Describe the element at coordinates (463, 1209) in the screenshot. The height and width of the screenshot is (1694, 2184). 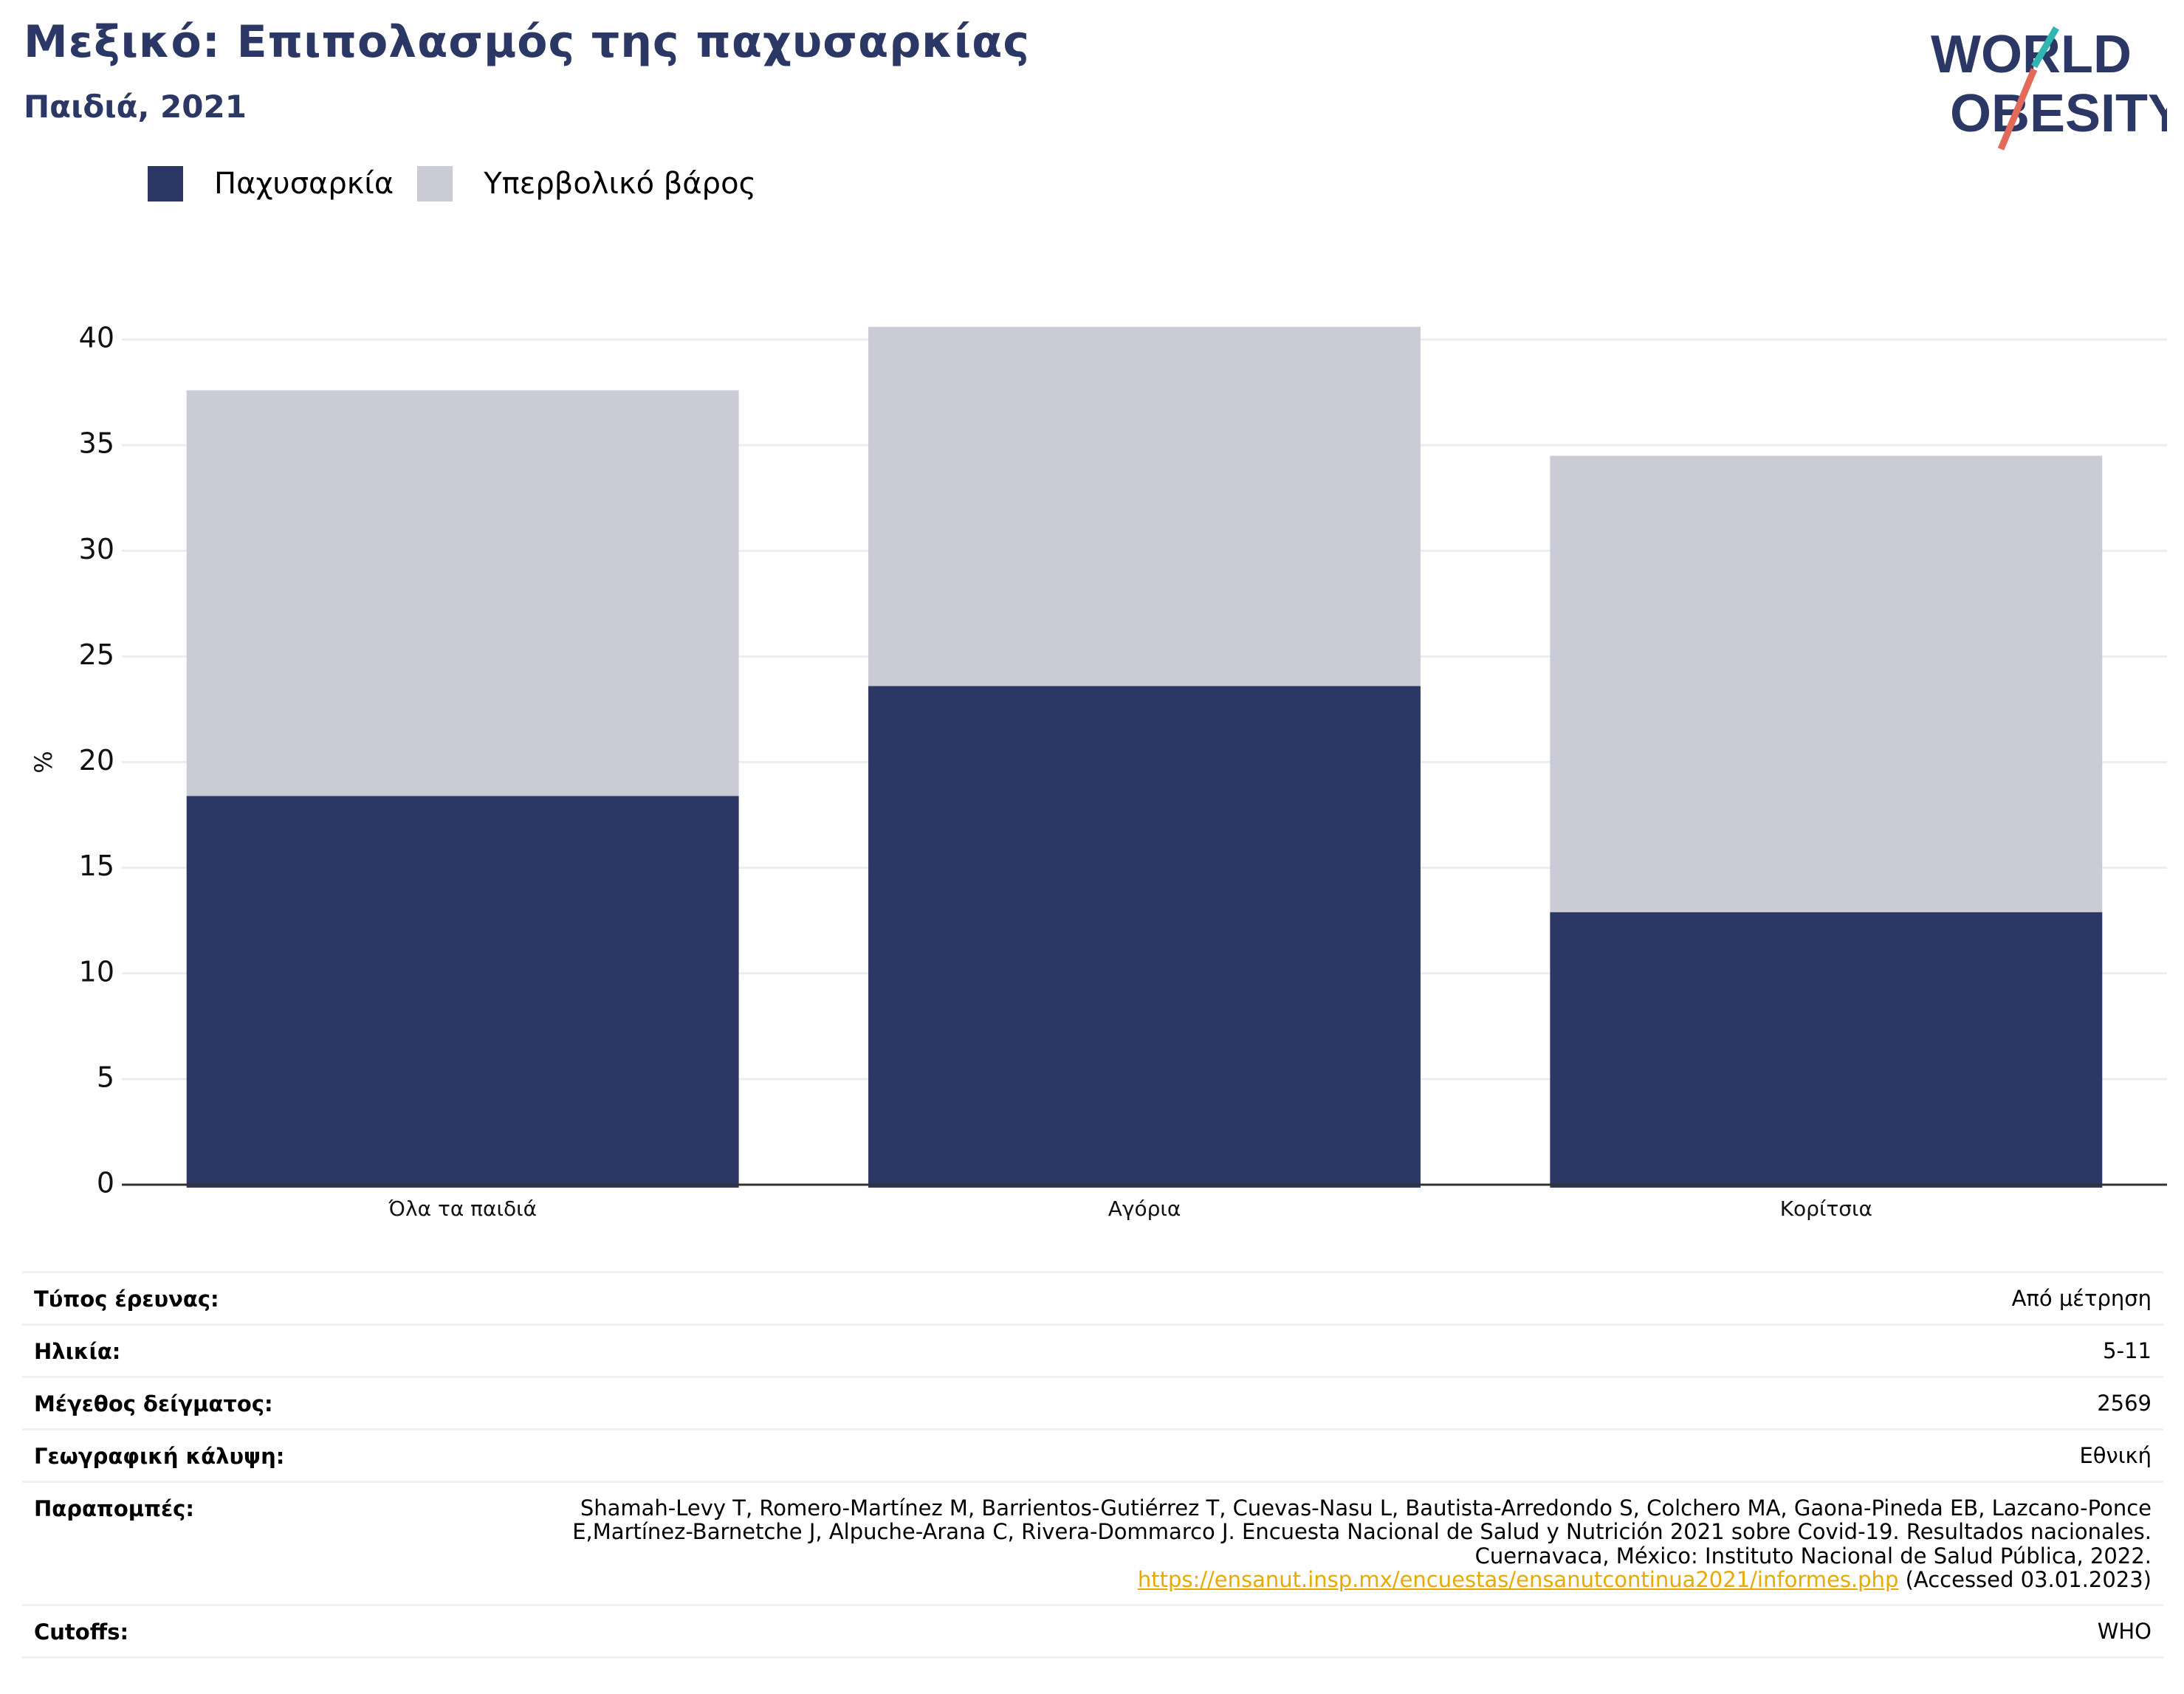
I see `x-tick-label: Όλα τα παιδιά` at that location.